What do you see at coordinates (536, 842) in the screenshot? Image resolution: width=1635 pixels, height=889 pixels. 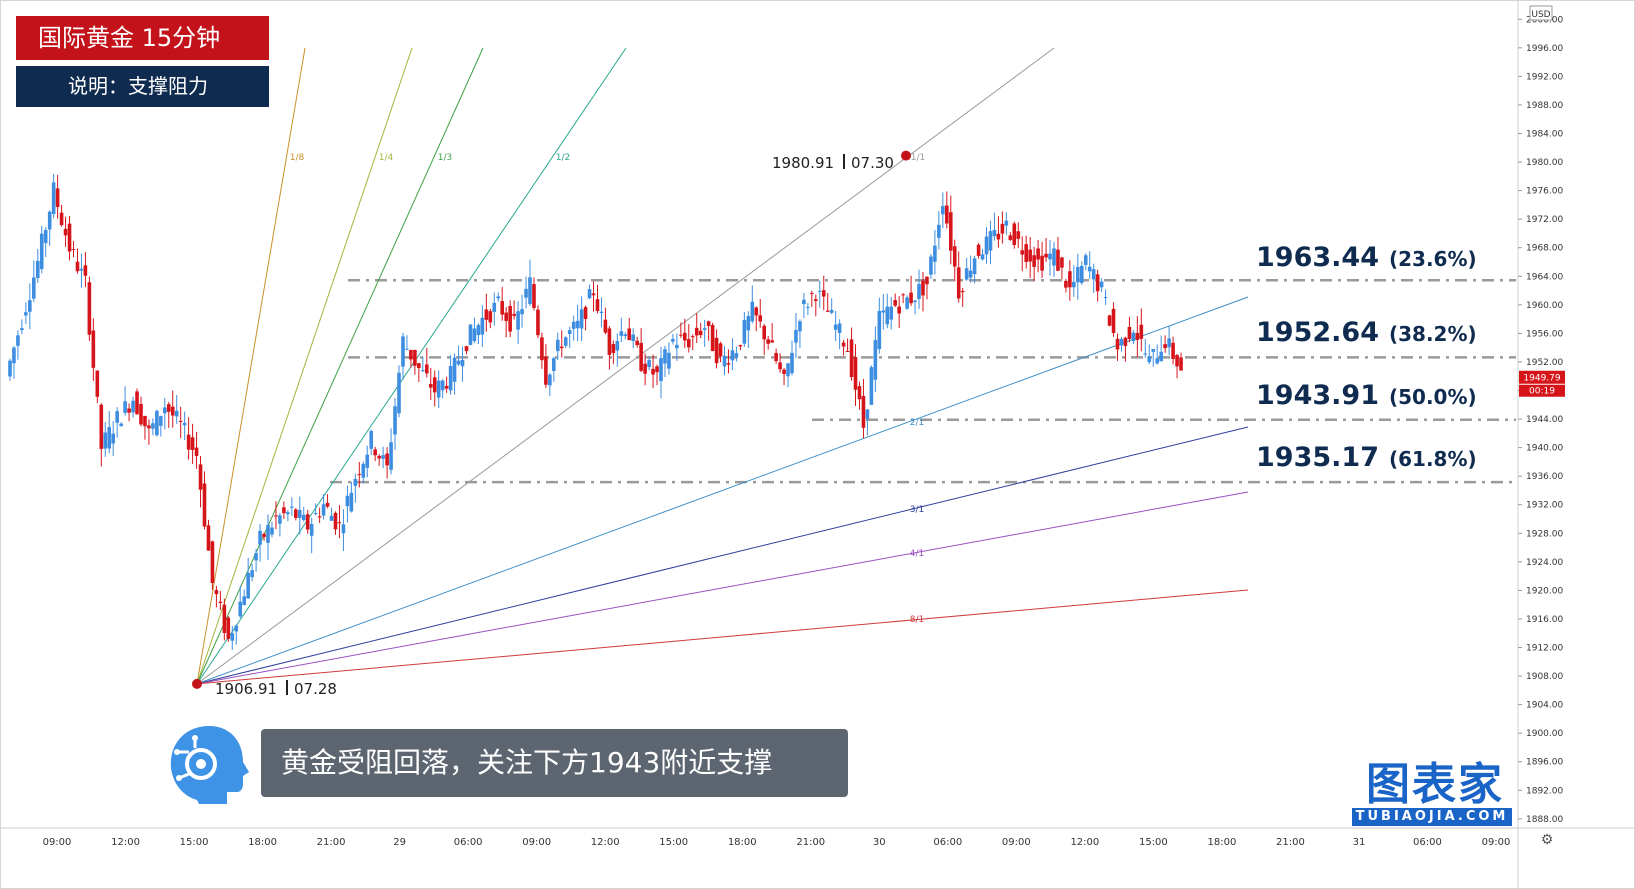 I see `x-tick-label: 09:00` at bounding box center [536, 842].